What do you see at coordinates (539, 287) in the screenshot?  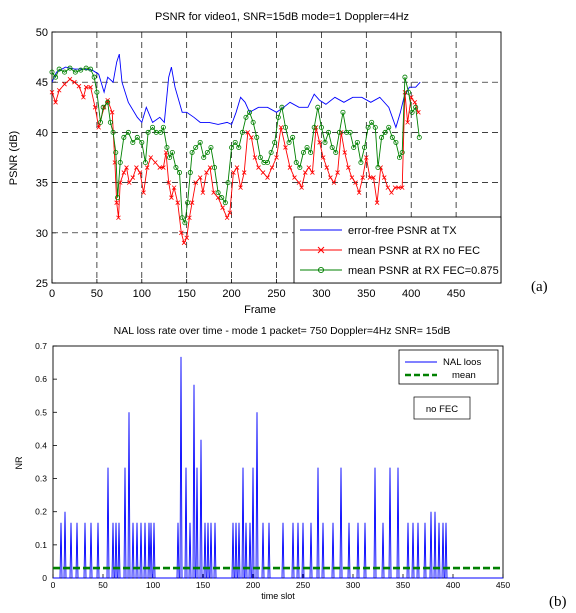 I see `panel-label-a: (a)` at bounding box center [539, 287].